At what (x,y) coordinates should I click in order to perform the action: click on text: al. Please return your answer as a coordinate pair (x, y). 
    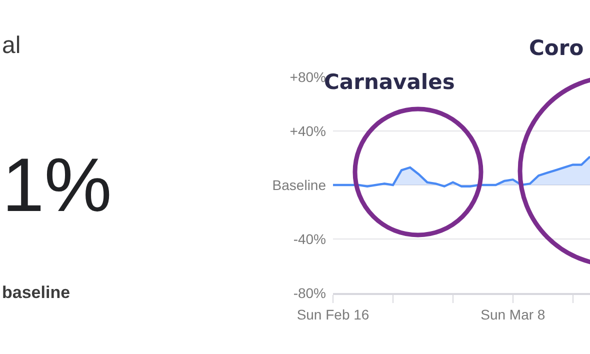
    Looking at the image, I should click on (11, 45).